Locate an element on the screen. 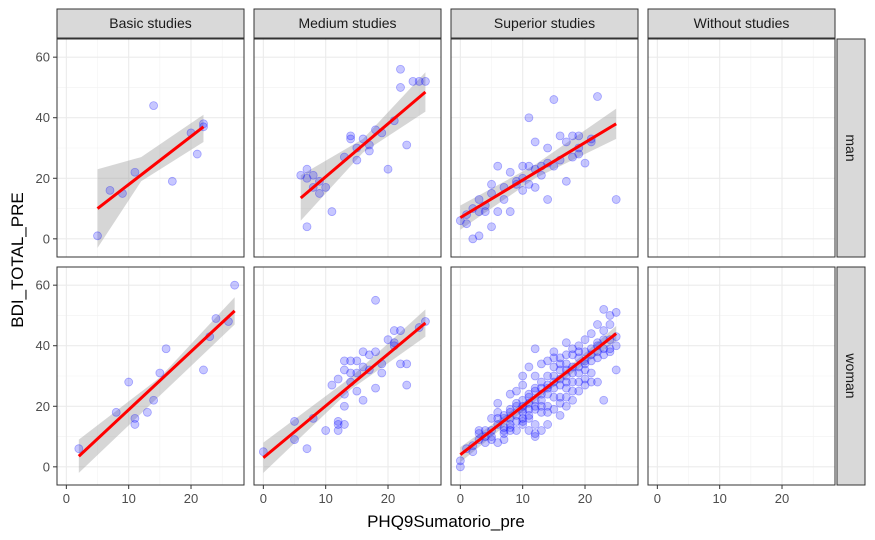  facet-strip-column is located at coordinates (347, 23).